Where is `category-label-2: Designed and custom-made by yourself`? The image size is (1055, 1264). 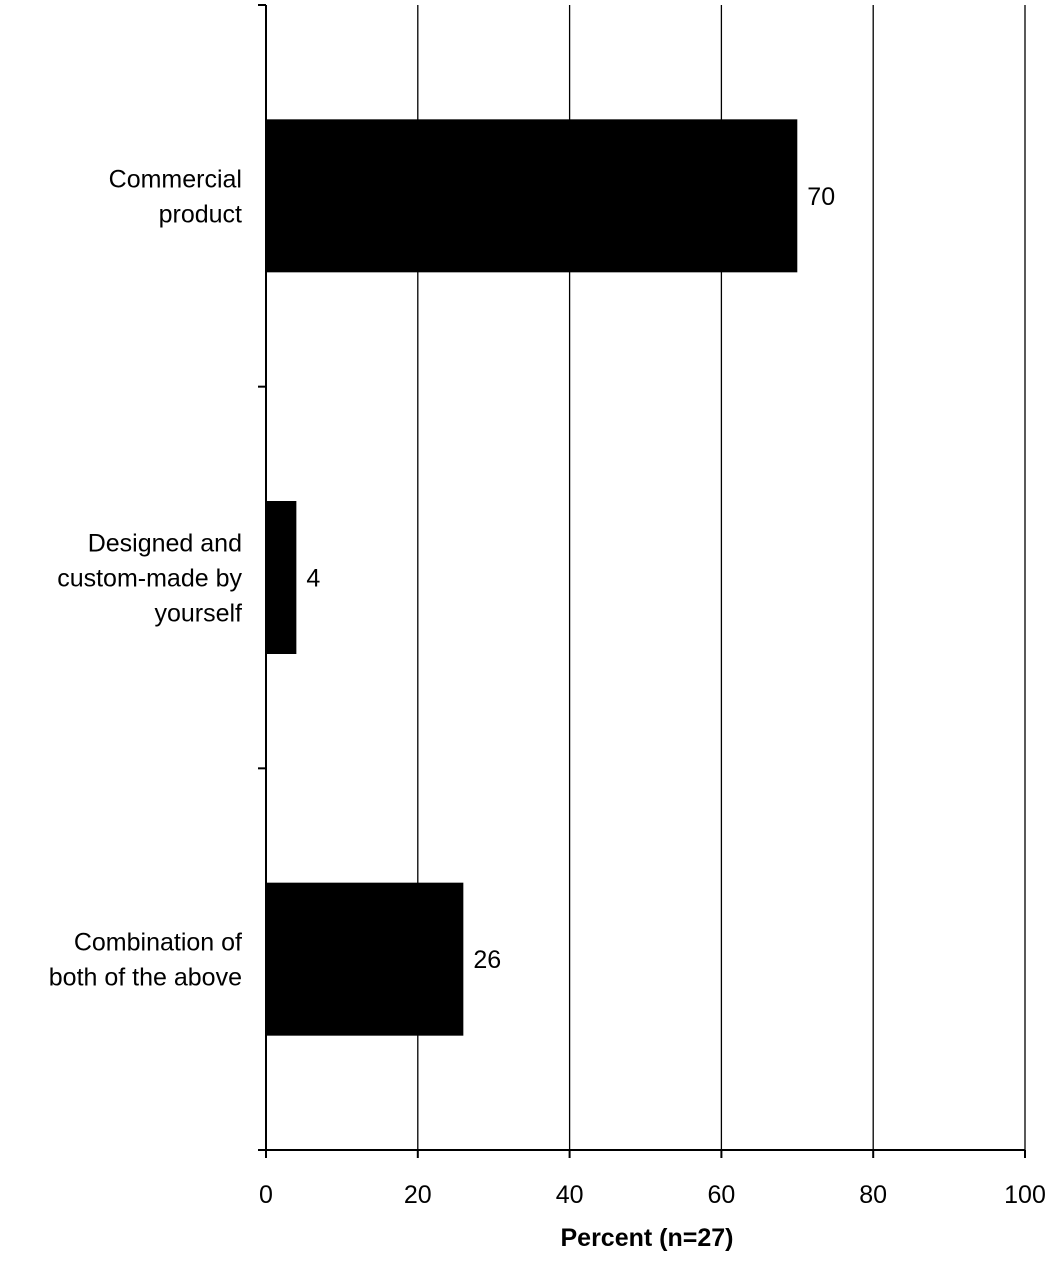
category-label-2: Designed and custom-made by yourself is located at coordinates (149, 579).